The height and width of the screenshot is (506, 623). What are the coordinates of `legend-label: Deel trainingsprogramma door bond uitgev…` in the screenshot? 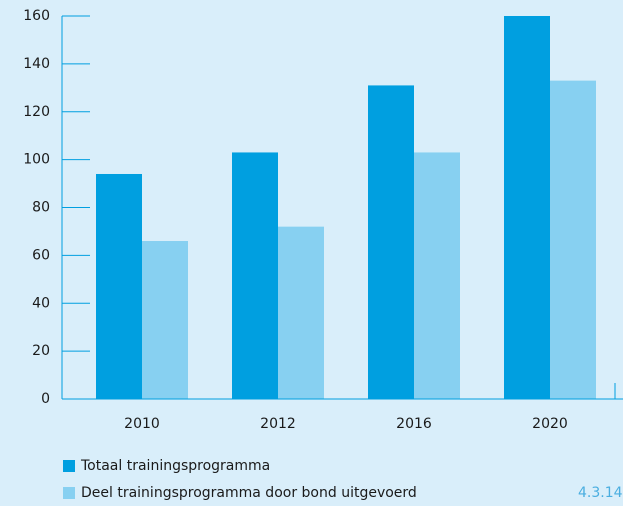 It's located at (249, 493).